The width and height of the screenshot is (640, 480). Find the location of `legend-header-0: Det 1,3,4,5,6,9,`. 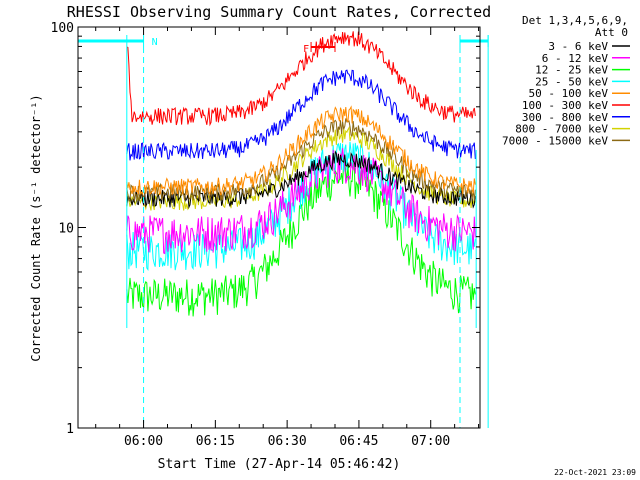

legend-header-0: Det 1,3,4,5,6,9, is located at coordinates (575, 20).